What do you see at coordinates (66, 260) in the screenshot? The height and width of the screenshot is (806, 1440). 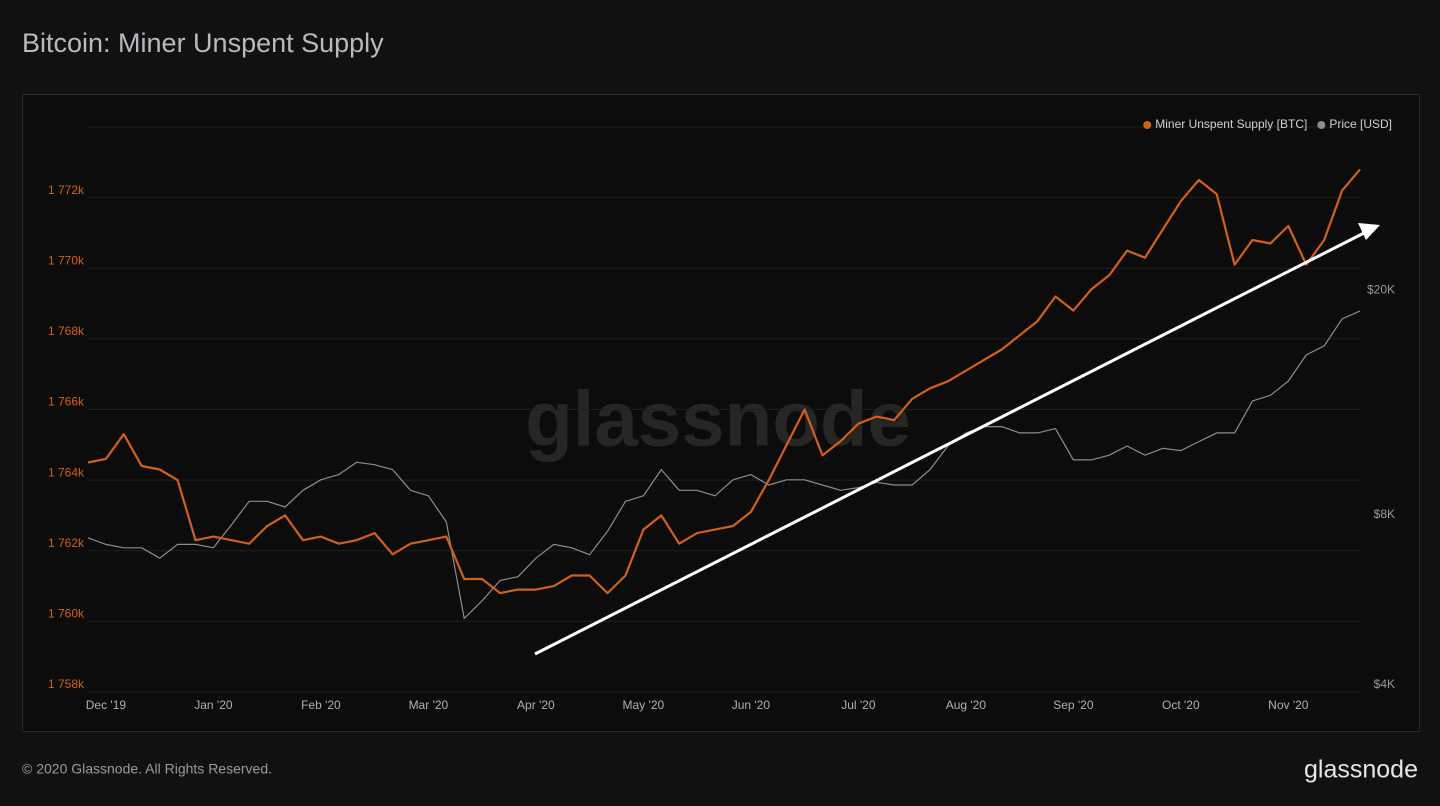 I see `y-tick-label: 1 770k` at bounding box center [66, 260].